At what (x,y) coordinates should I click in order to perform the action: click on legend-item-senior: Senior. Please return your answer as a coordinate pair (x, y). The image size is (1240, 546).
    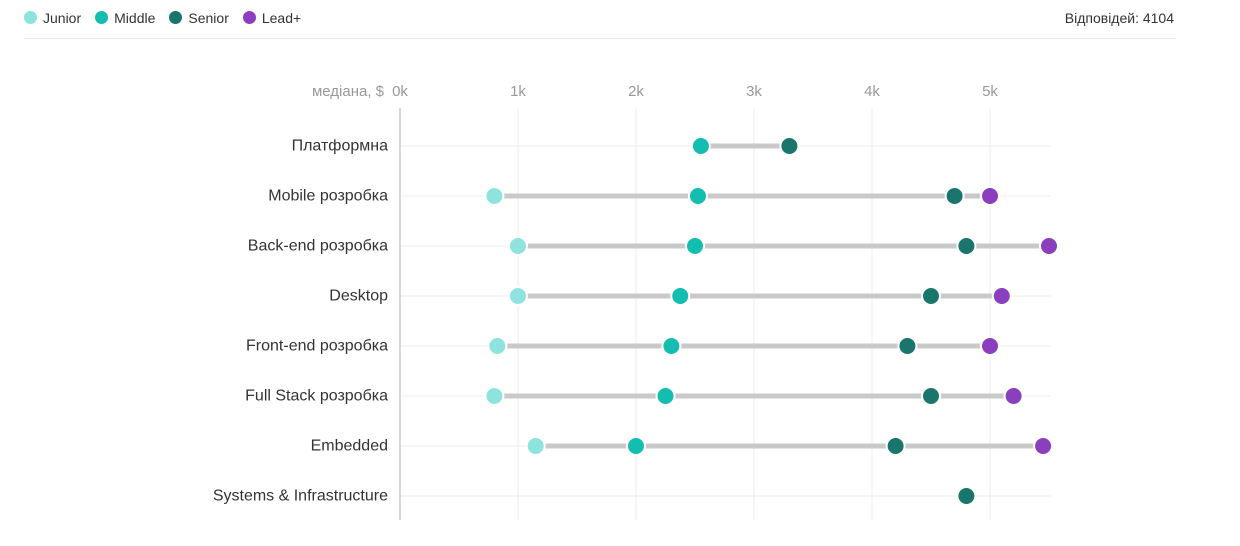
    Looking at the image, I should click on (199, 17).